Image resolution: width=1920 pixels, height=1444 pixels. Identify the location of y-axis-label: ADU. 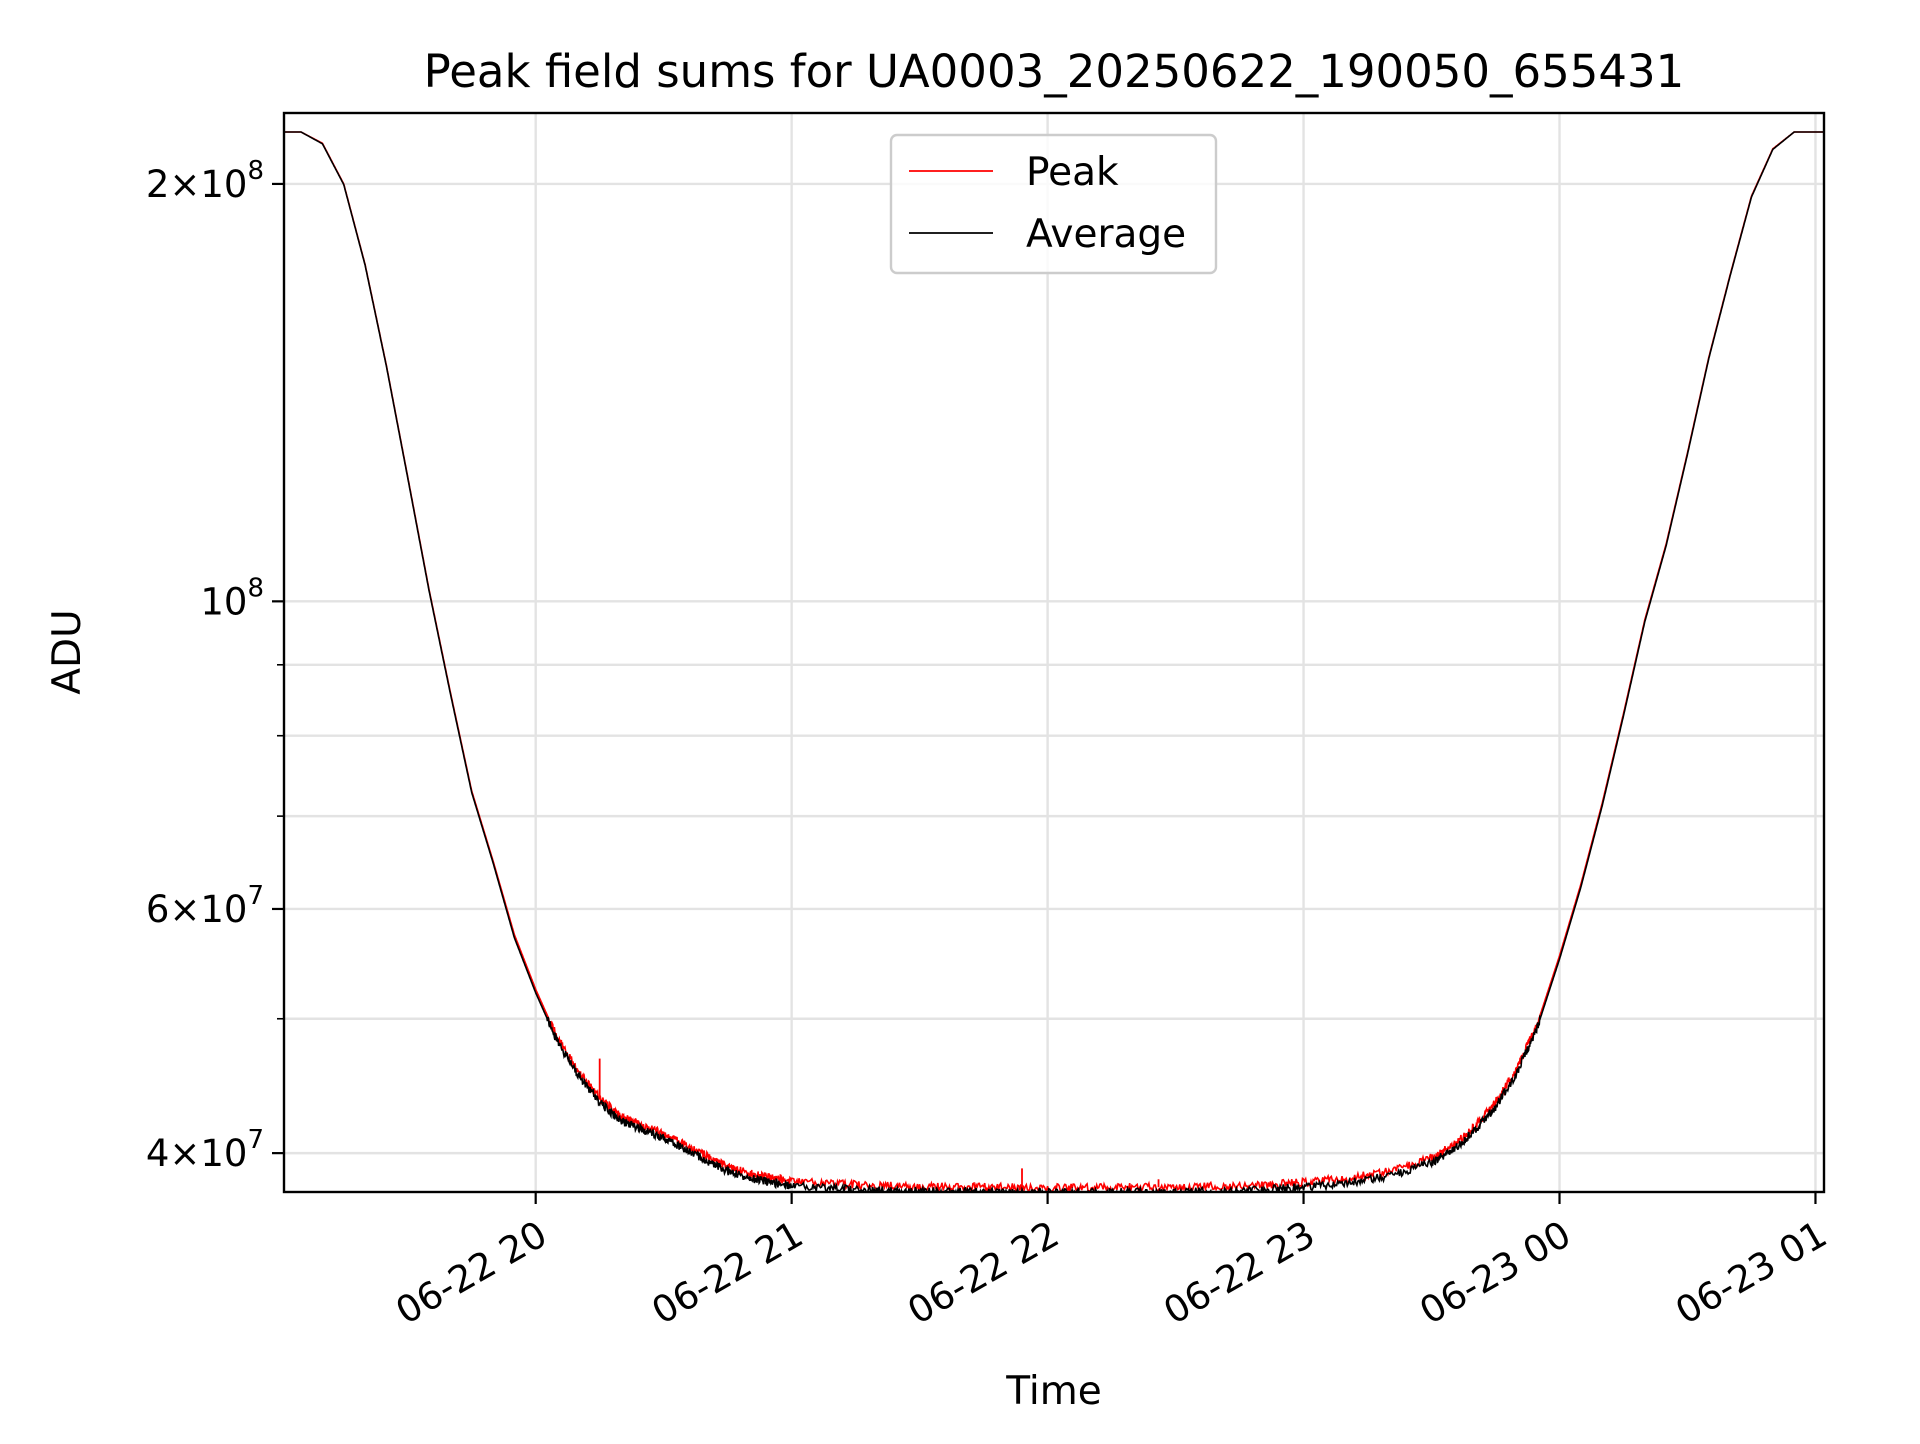
(67, 651).